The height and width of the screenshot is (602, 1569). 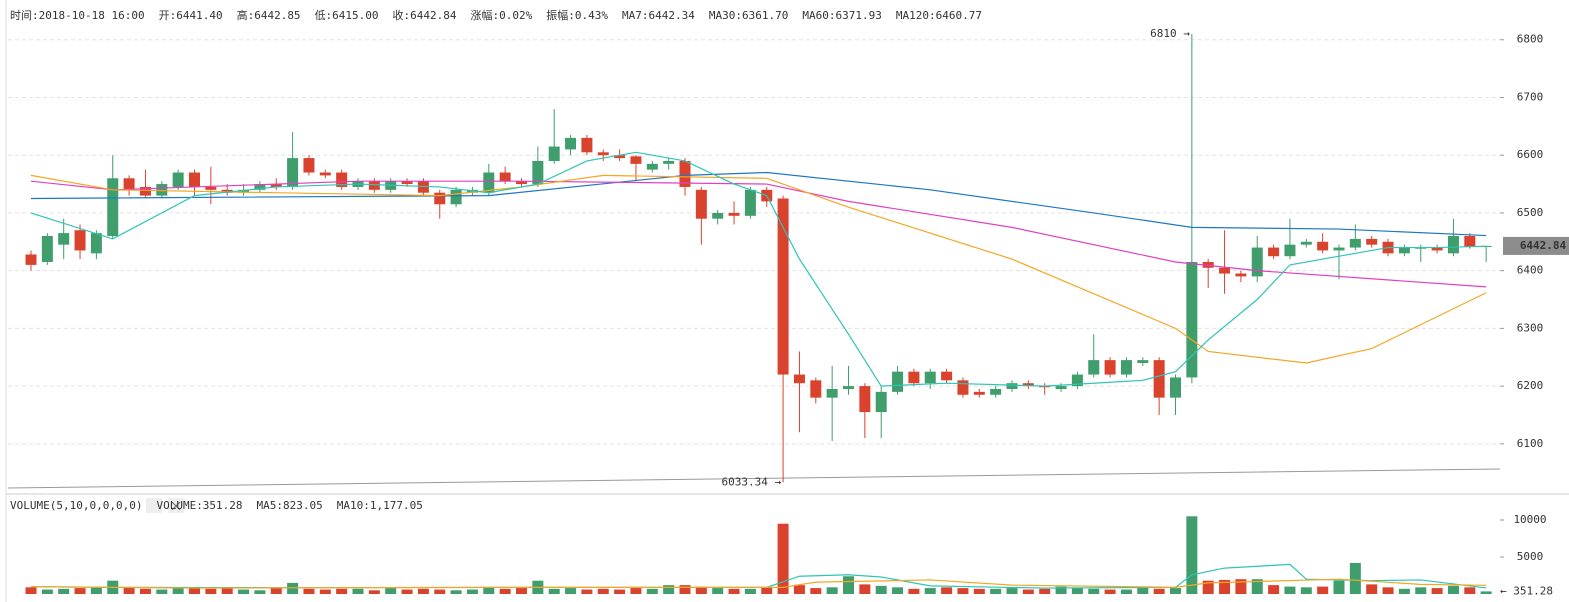 What do you see at coordinates (485, 15) in the screenshot?
I see `header-label: 涨幅:` at bounding box center [485, 15].